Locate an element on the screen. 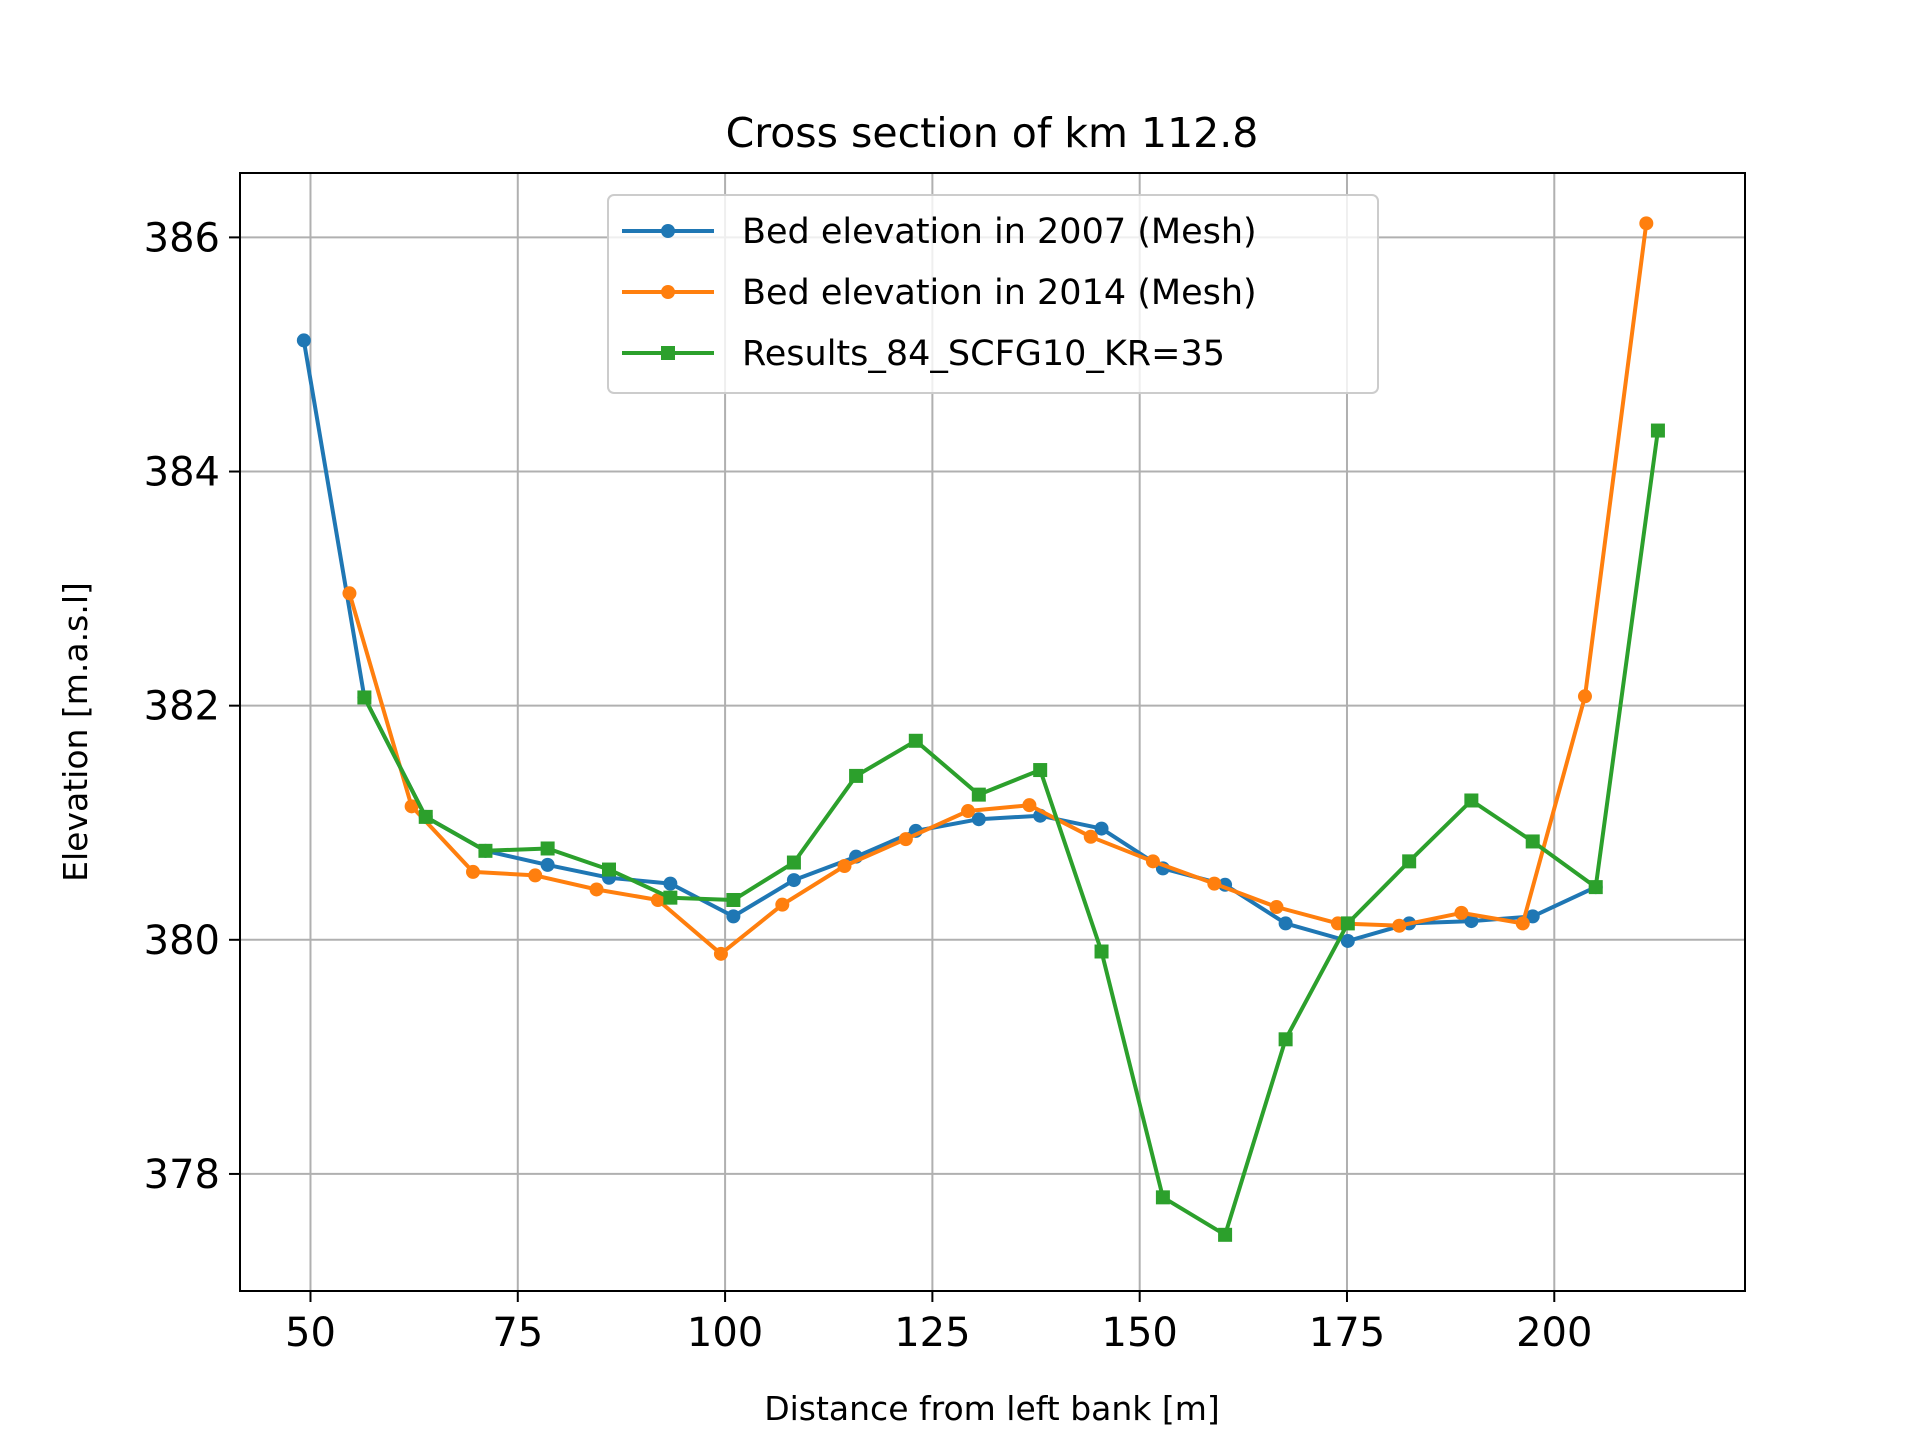  legend-entry: Bed elevation in 2007 (Mesh) is located at coordinates (939, 232).